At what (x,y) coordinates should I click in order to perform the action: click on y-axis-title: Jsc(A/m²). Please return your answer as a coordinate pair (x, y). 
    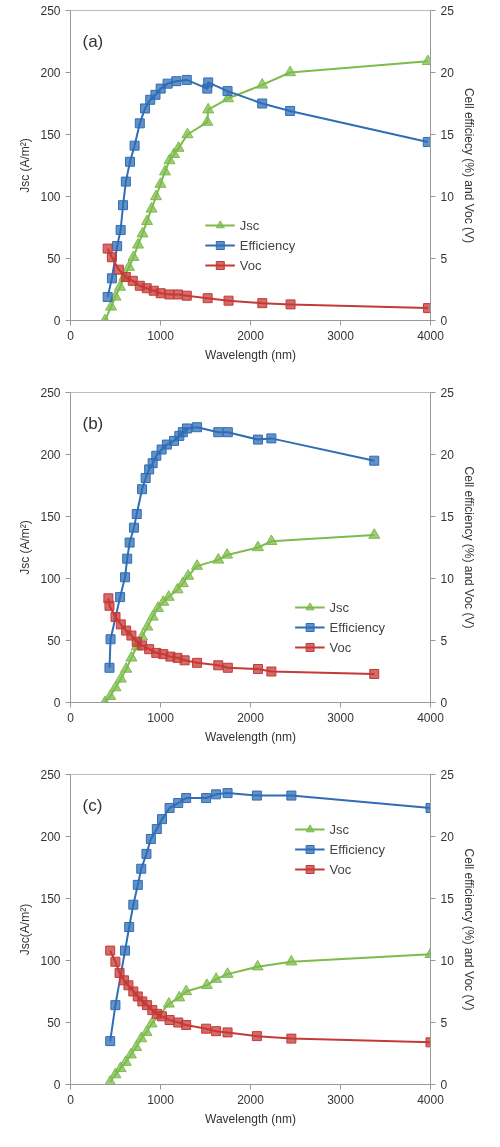
    Looking at the image, I should click on (25, 929).